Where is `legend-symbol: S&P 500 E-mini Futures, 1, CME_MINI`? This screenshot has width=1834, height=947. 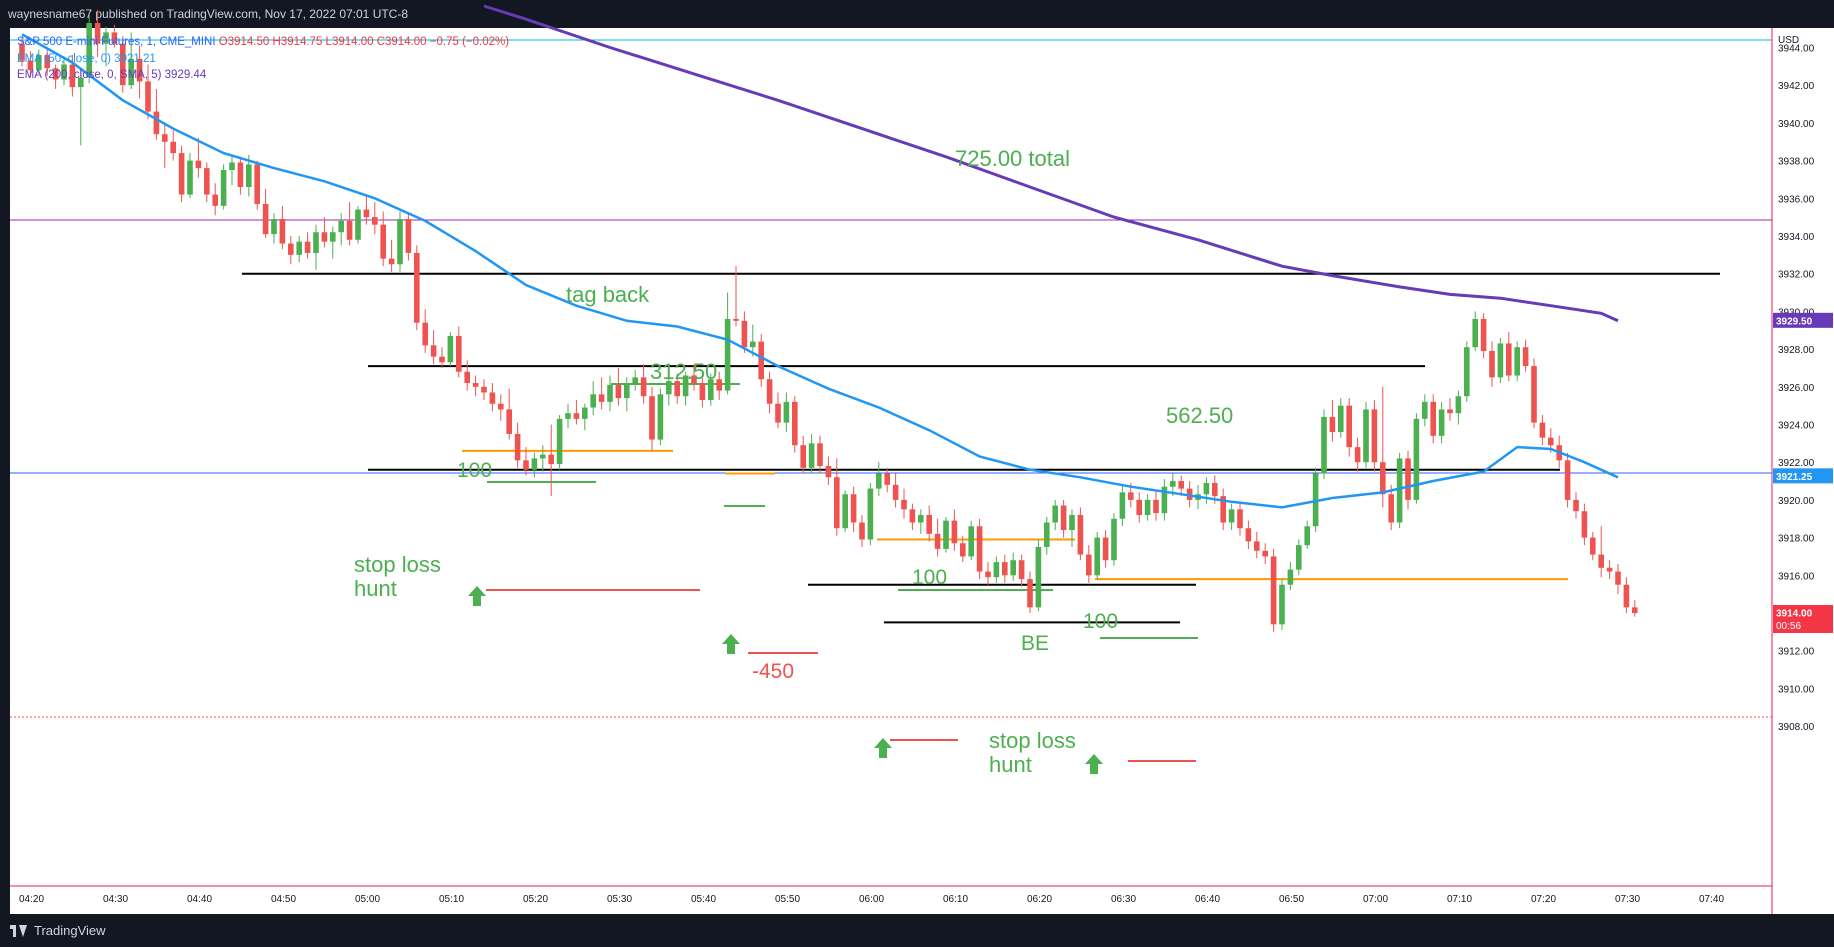 legend-symbol: S&P 500 E-mini Futures, 1, CME_MINI is located at coordinates (116, 42).